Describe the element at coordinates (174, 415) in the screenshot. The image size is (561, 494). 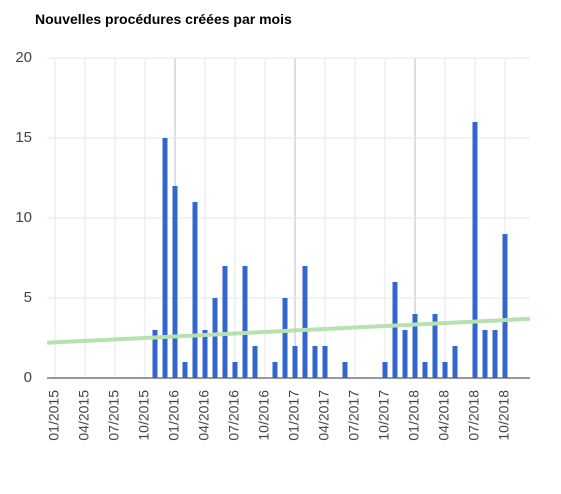
I see `x-tick-label: 01/2016` at that location.